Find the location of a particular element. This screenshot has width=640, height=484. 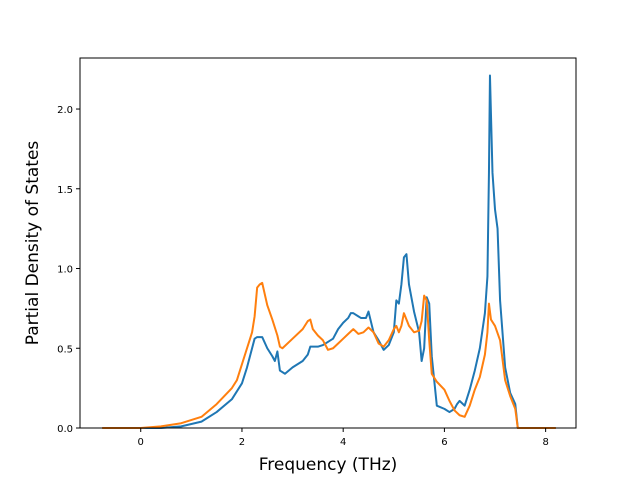

x-tick-label: 4 is located at coordinates (343, 442).